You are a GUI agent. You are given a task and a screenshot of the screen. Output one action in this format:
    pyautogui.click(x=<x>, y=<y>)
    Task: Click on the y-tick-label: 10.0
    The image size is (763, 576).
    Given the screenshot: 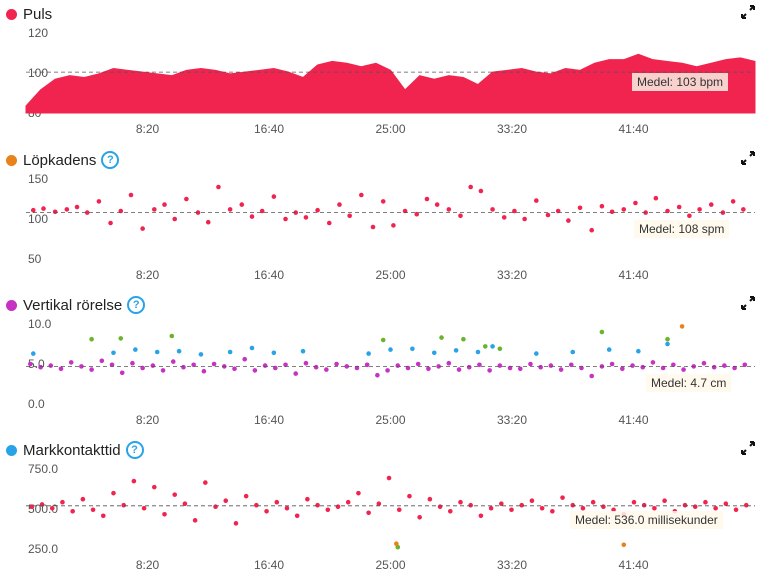 What is the action you would take?
    pyautogui.click(x=40, y=324)
    